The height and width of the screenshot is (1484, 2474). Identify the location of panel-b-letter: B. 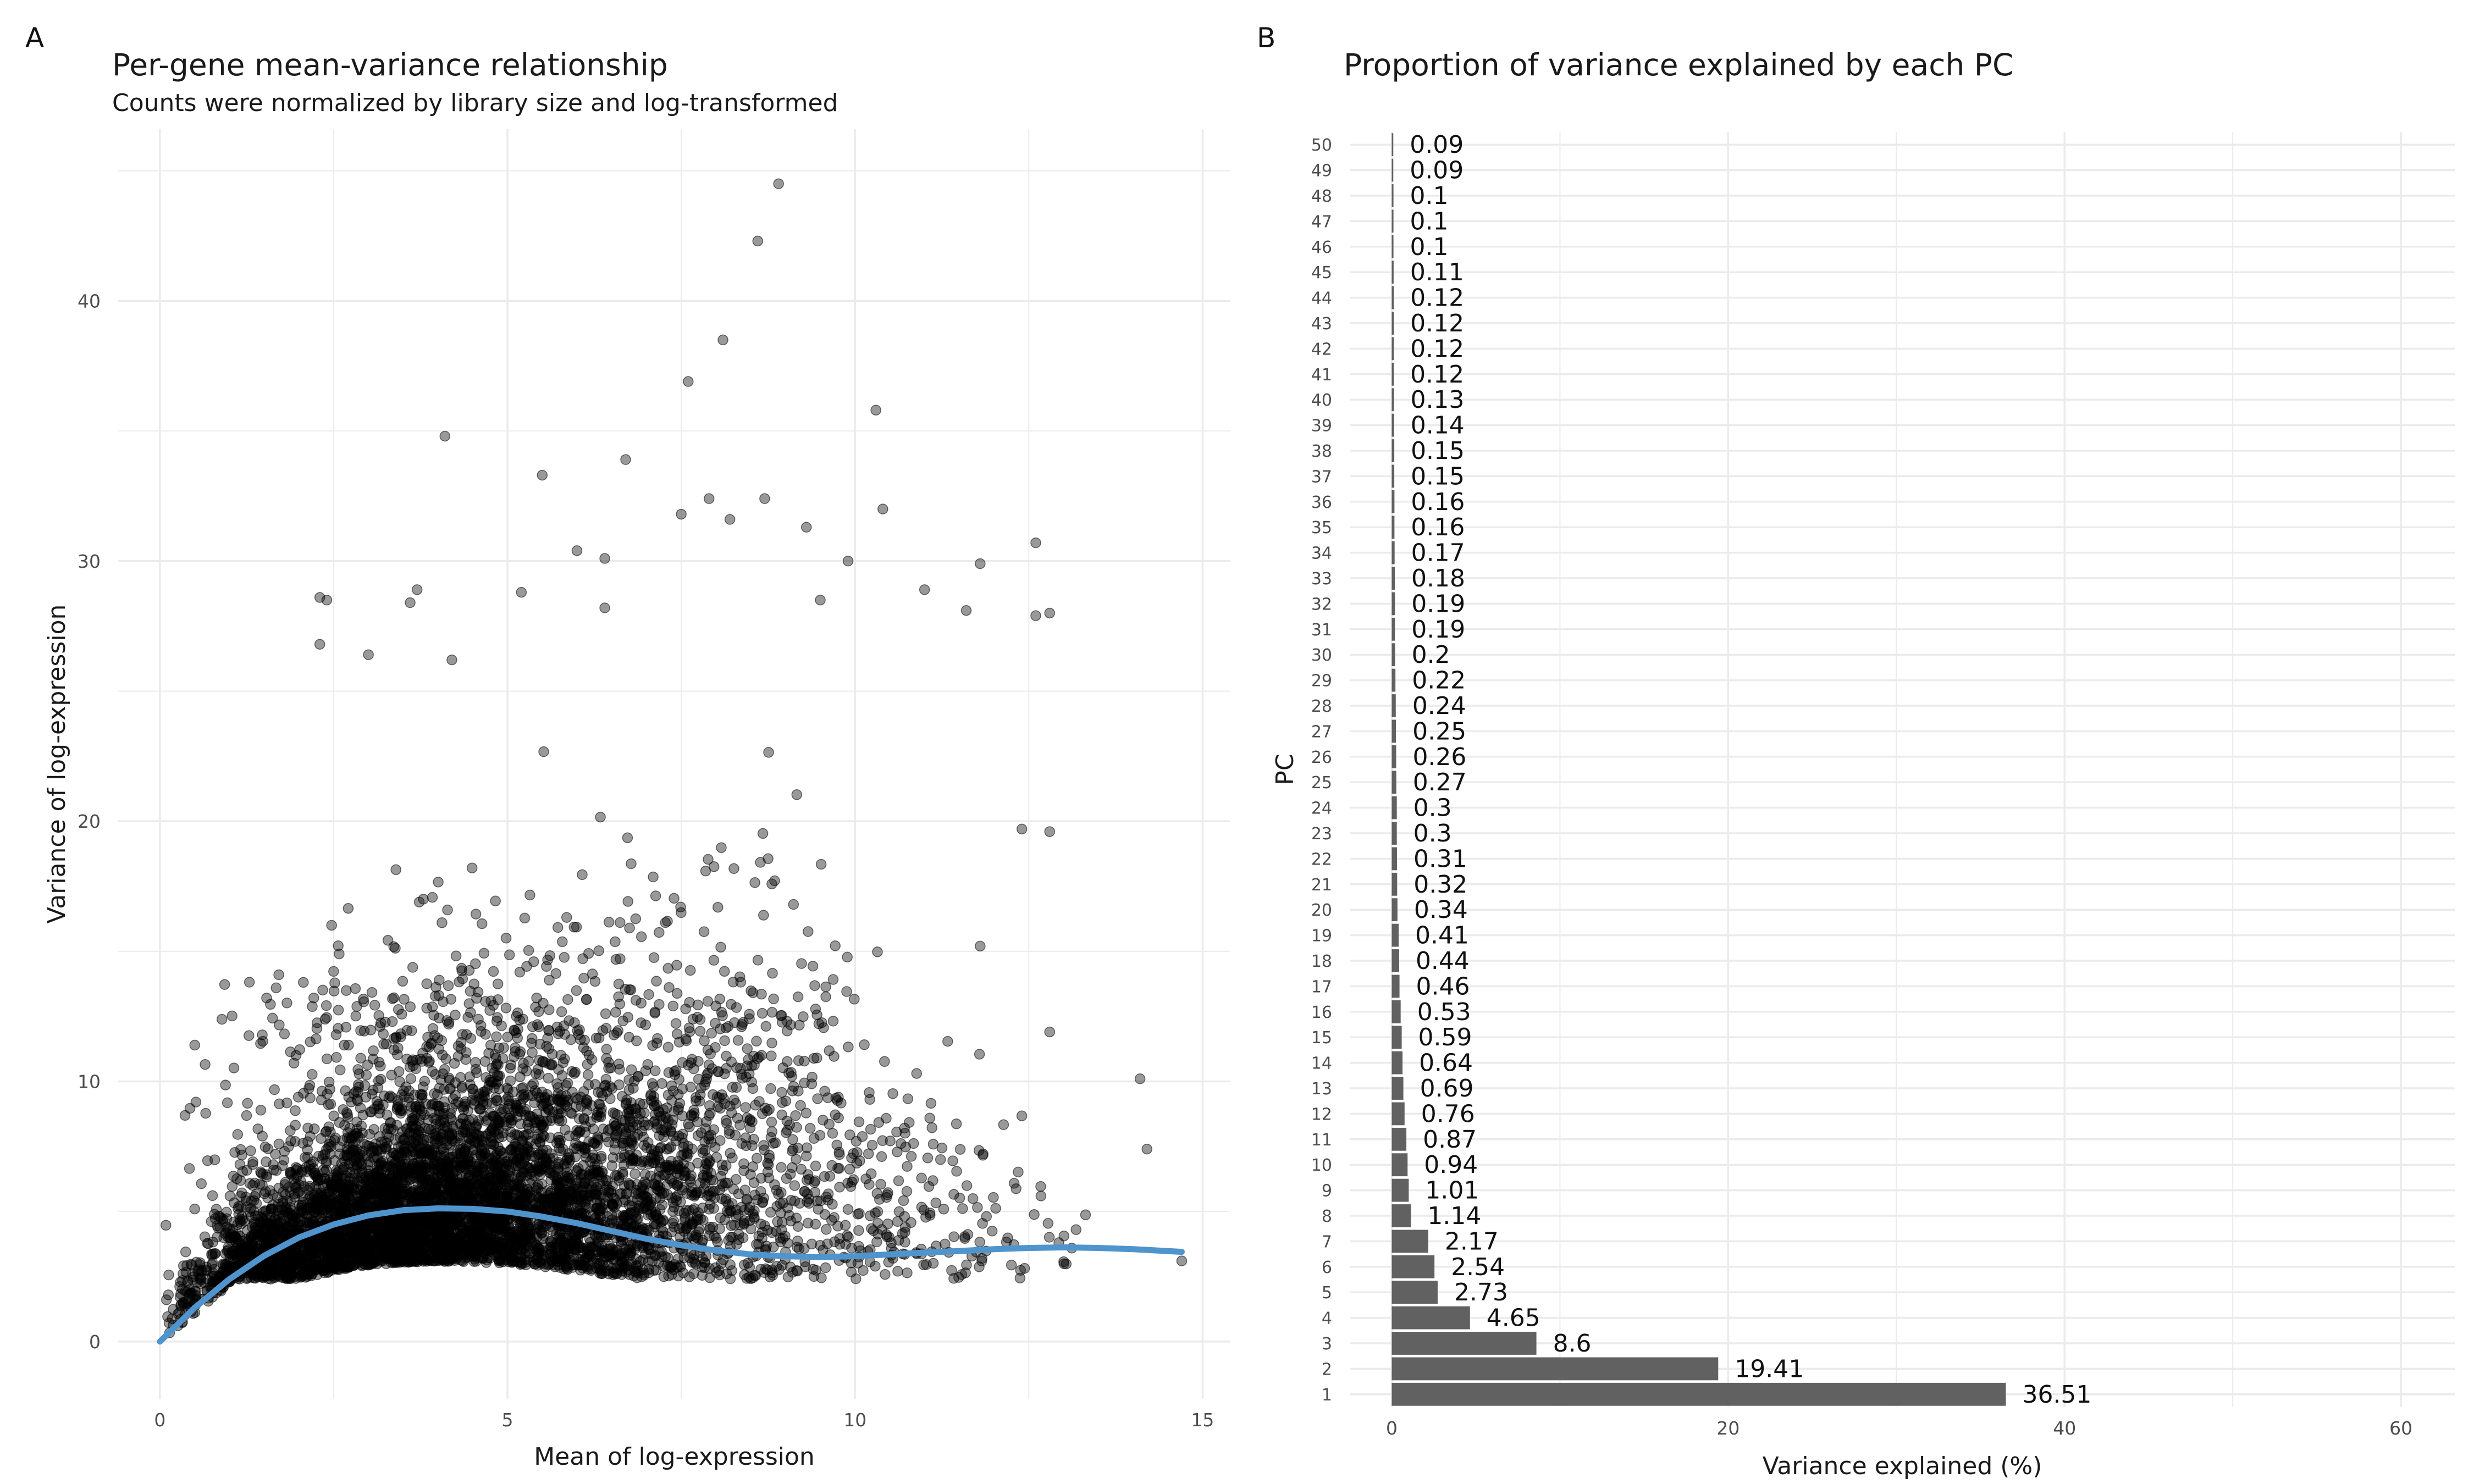
(1266, 38).